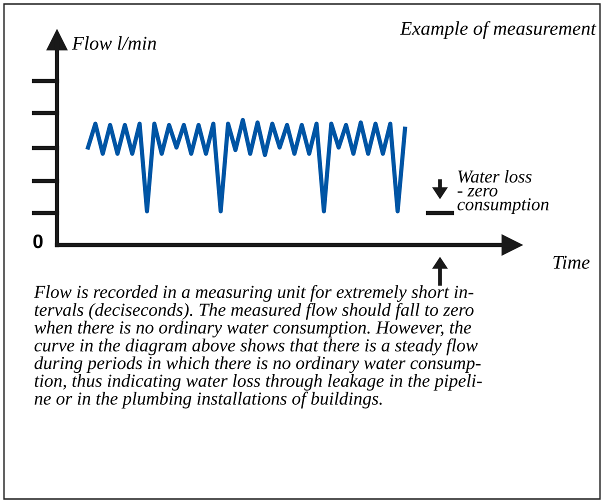 The image size is (605, 503). What do you see at coordinates (498, 30) in the screenshot?
I see `text: Example of measurement` at bounding box center [498, 30].